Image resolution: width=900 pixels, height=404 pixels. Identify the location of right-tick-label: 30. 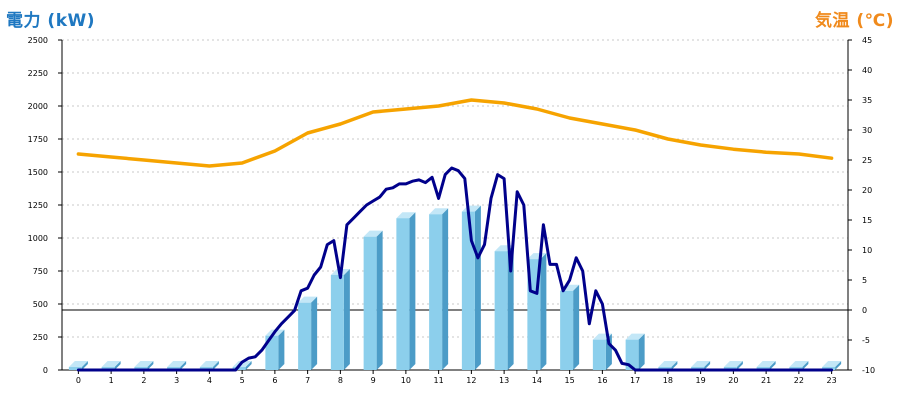
(867, 130).